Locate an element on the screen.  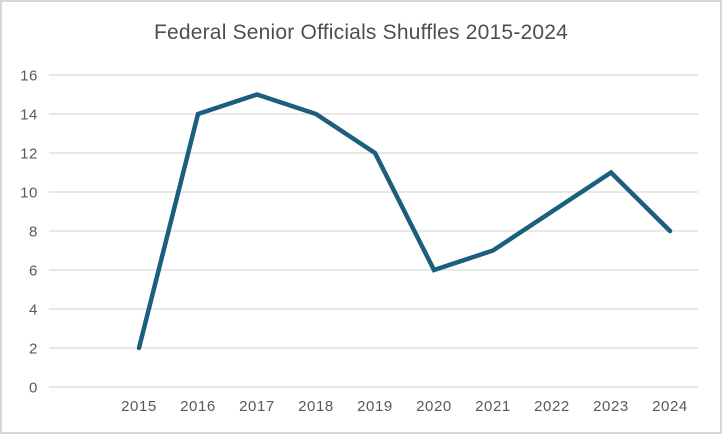
x-tick-label: 2017 is located at coordinates (257, 406).